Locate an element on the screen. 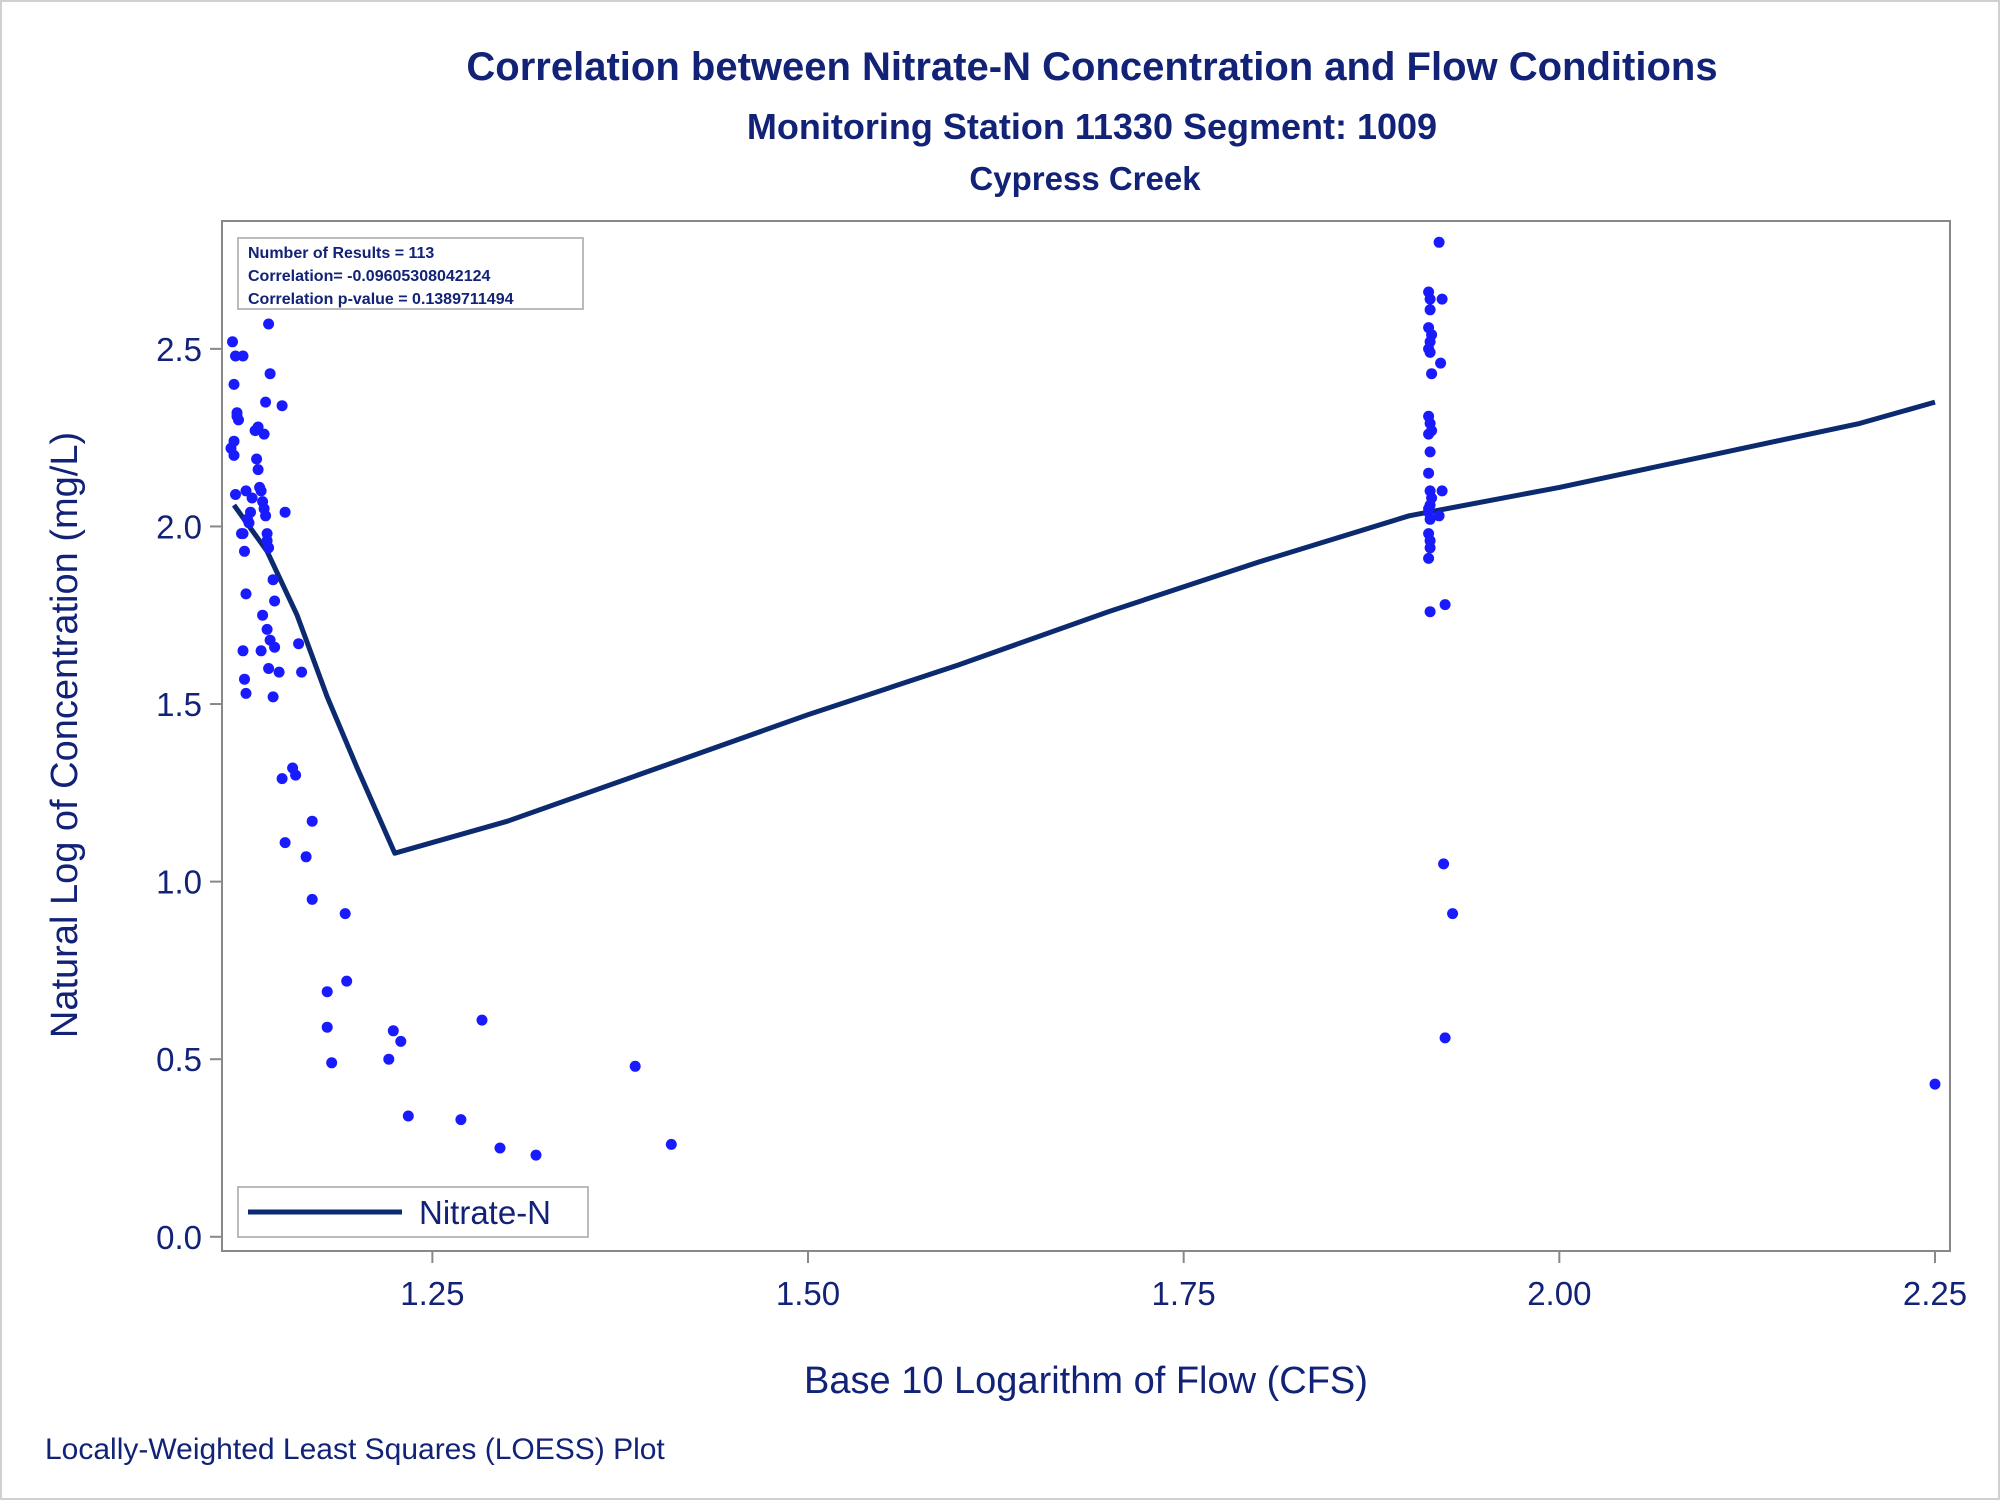 The height and width of the screenshot is (1502, 2000). y-tick-label: 2.5 is located at coordinates (179, 349).